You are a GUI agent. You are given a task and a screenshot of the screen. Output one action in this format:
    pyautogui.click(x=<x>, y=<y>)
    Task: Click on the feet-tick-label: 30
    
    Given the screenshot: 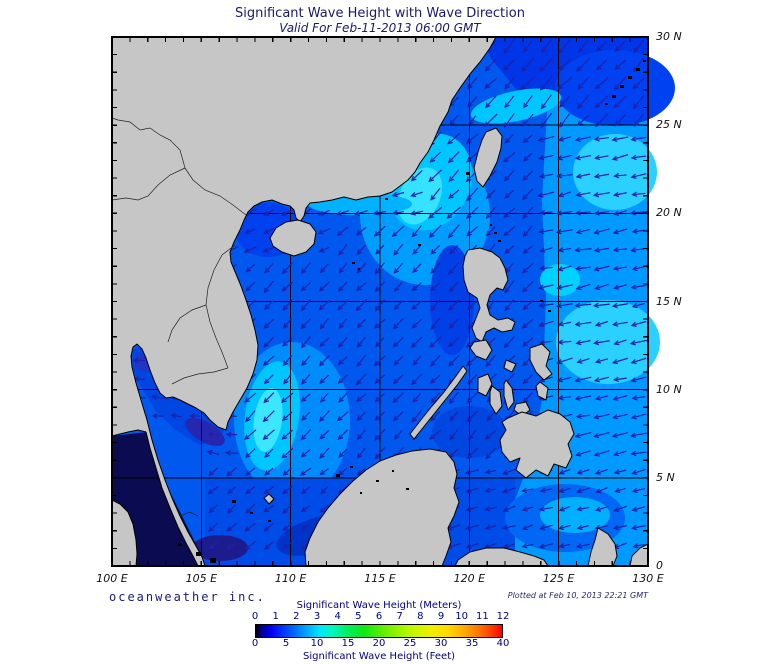 What is the action you would take?
    pyautogui.click(x=441, y=643)
    